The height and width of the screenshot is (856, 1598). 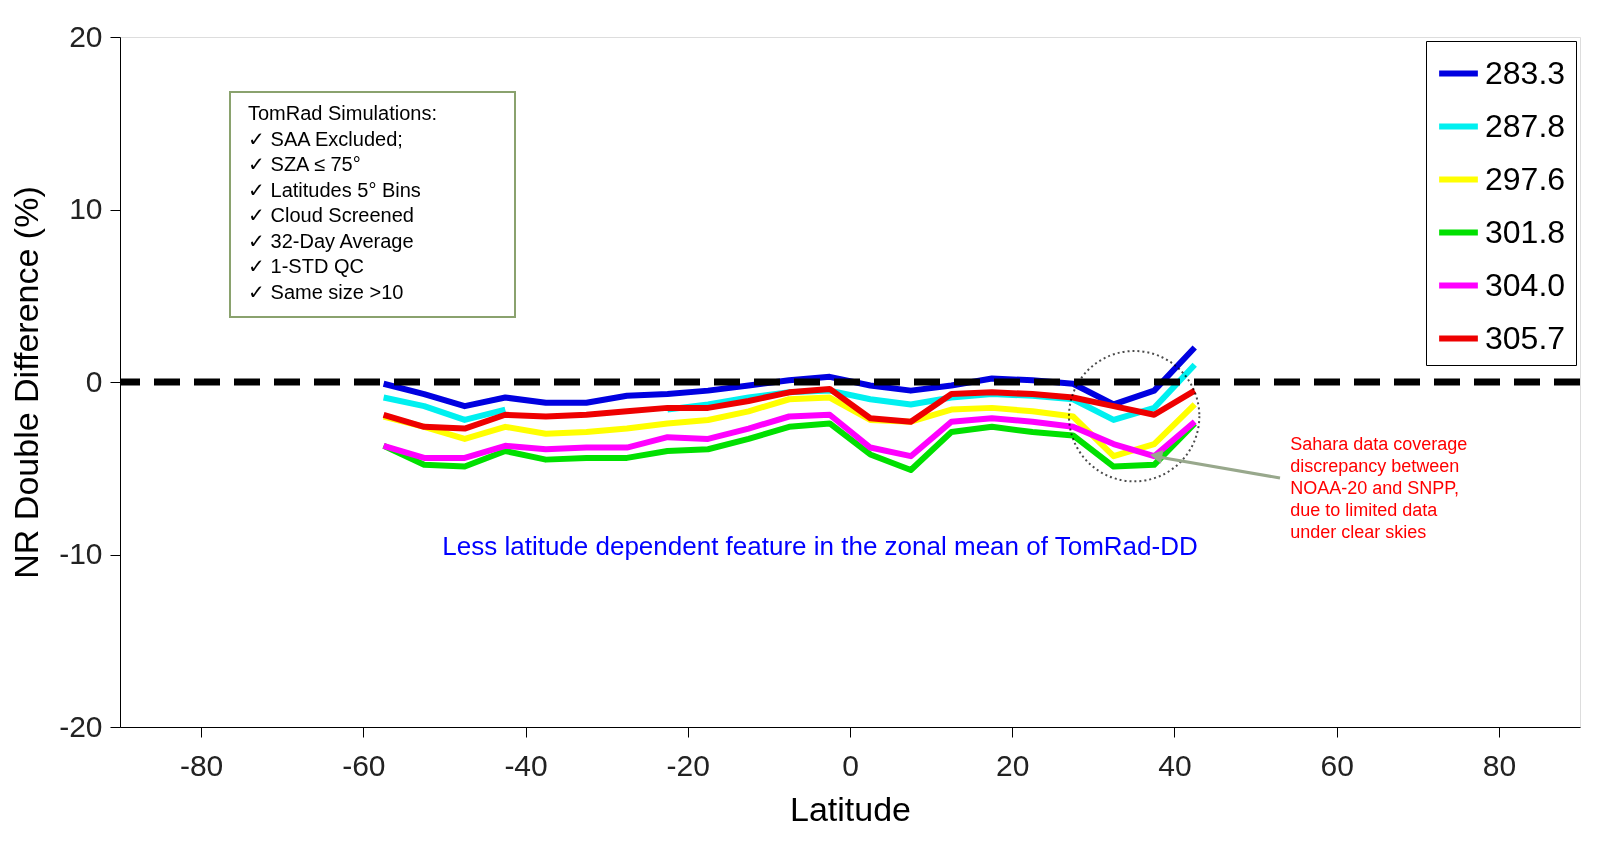 What do you see at coordinates (1175, 765) in the screenshot?
I see `x-tick-label: 40` at bounding box center [1175, 765].